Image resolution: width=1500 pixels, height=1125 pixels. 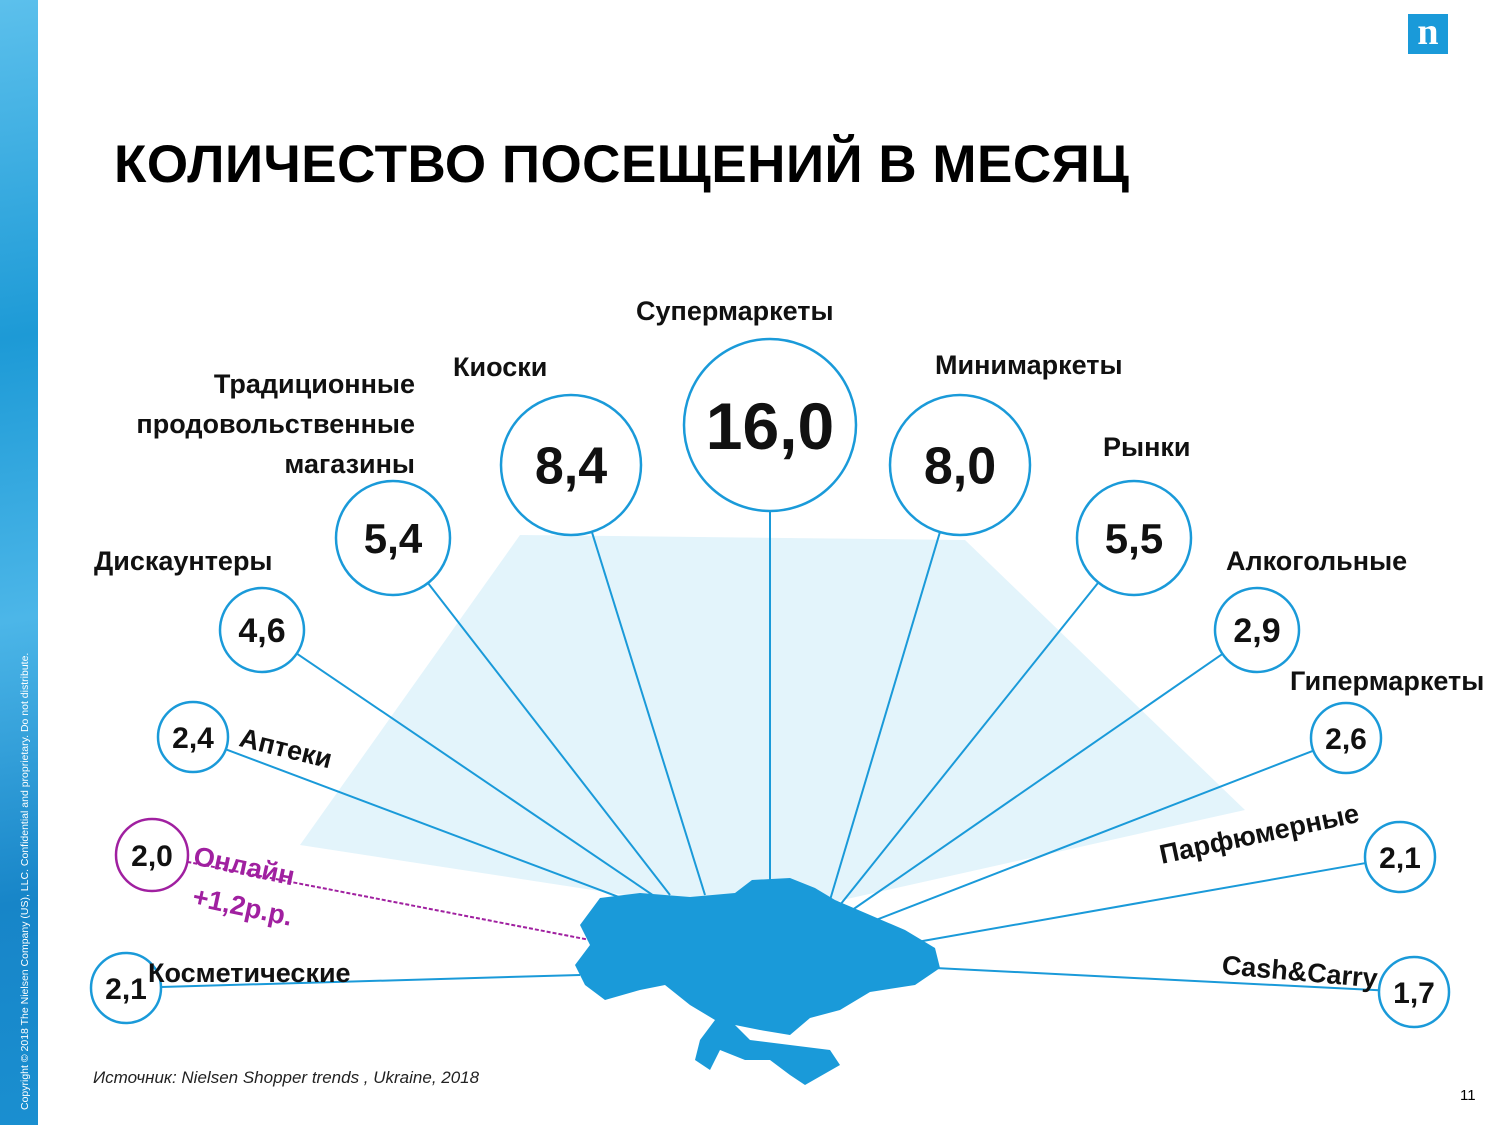 What do you see at coordinates (183, 561) in the screenshot?
I see `channel-label: Дискаунтеры` at bounding box center [183, 561].